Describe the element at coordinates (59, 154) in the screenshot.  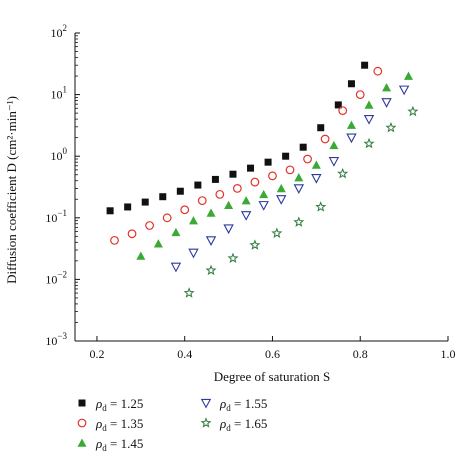
I see `y-tick-label: 10⁰` at that location.